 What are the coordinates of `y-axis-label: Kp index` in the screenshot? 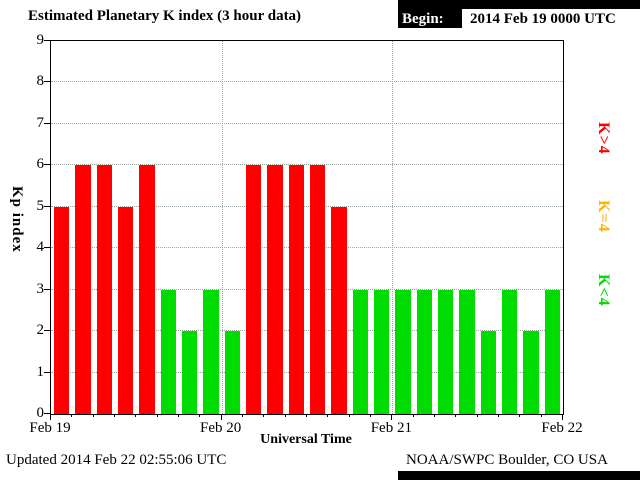 It's located at (17, 219).